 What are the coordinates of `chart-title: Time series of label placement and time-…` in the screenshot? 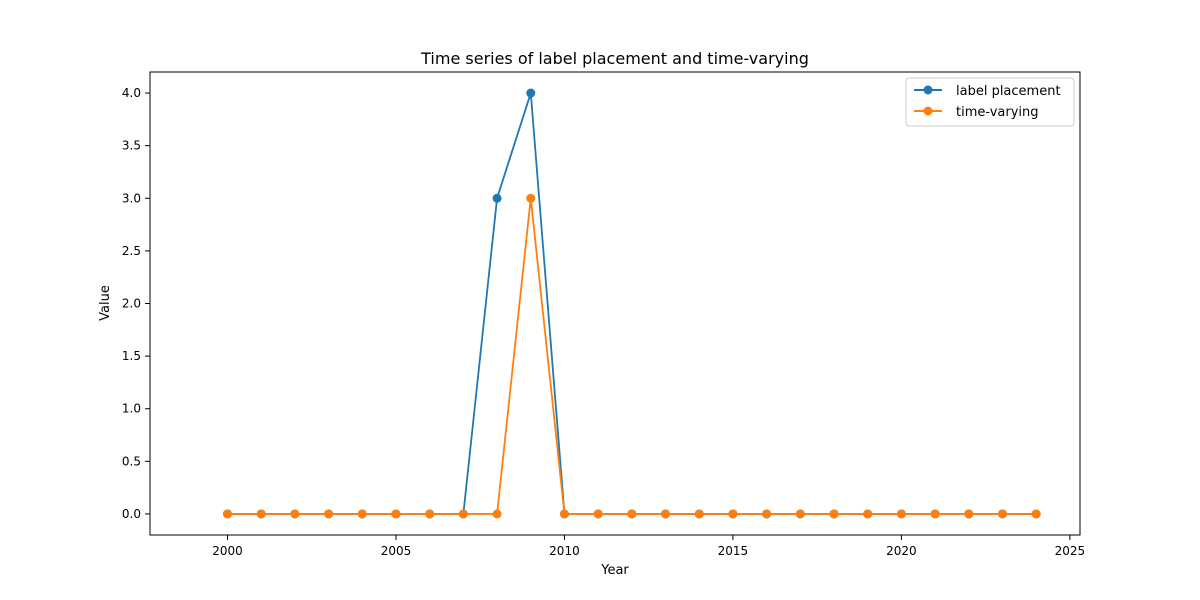 It's located at (614, 58).